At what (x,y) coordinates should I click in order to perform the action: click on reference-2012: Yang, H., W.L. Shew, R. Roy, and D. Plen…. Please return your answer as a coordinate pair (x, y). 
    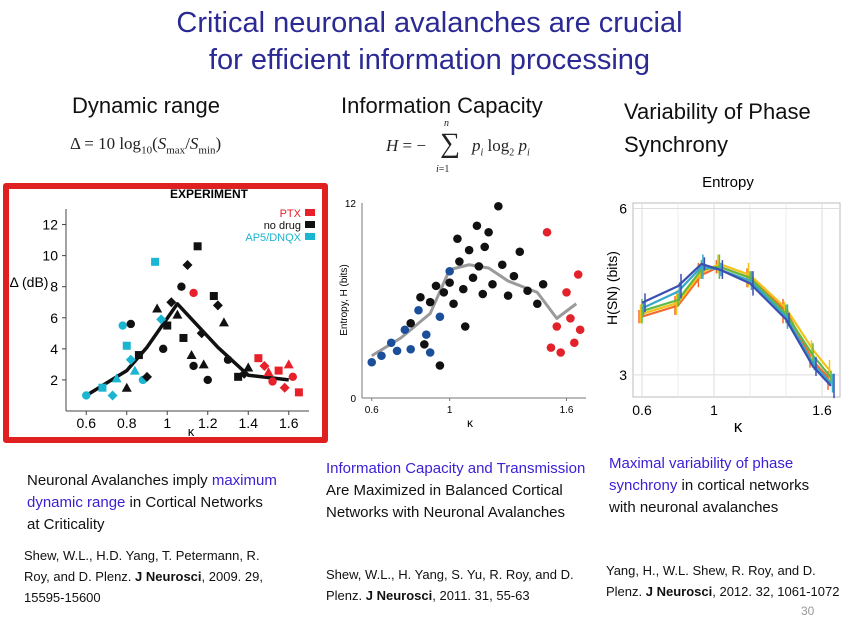
    Looking at the image, I should click on (723, 581).